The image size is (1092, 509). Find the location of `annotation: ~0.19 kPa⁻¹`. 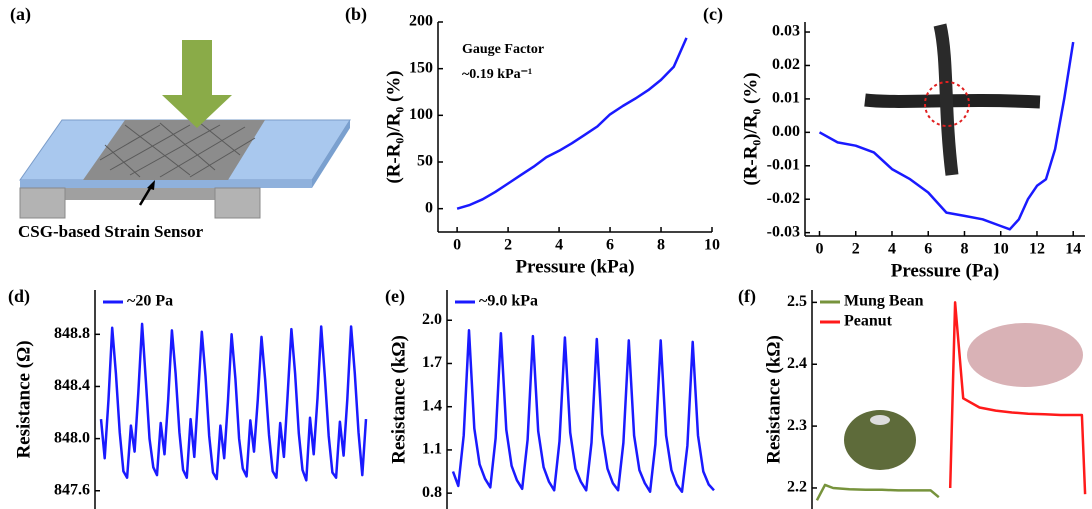

annotation: ~0.19 kPa⁻¹ is located at coordinates (497, 74).